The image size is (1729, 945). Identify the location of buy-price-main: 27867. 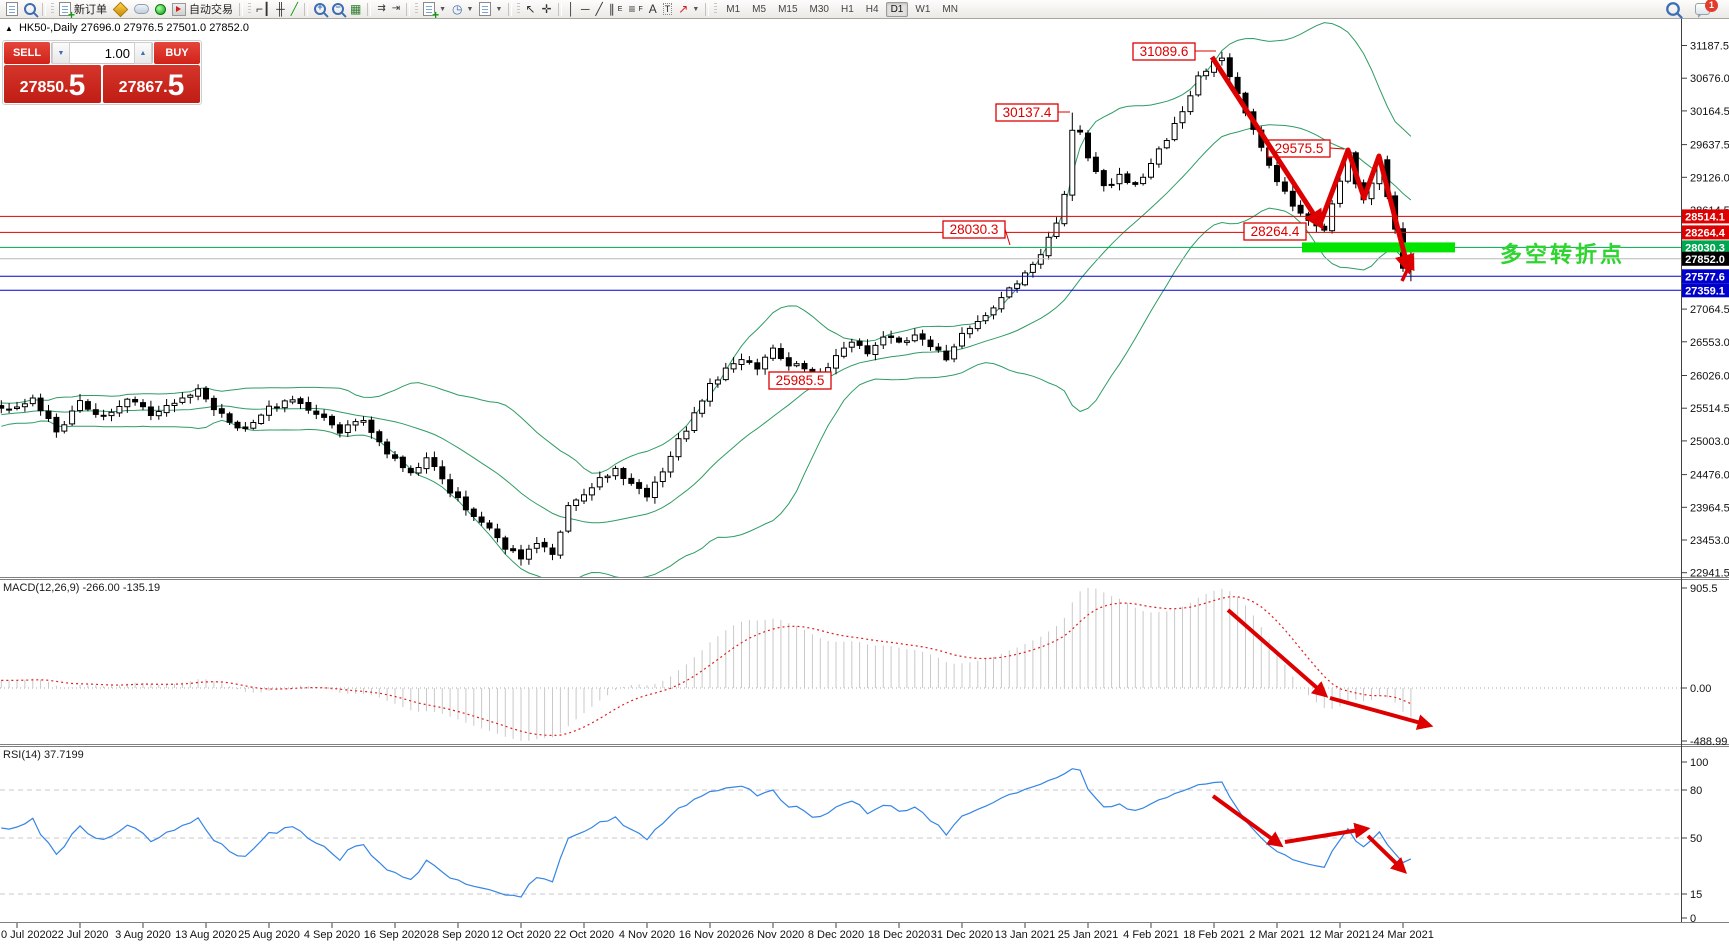
(141, 87).